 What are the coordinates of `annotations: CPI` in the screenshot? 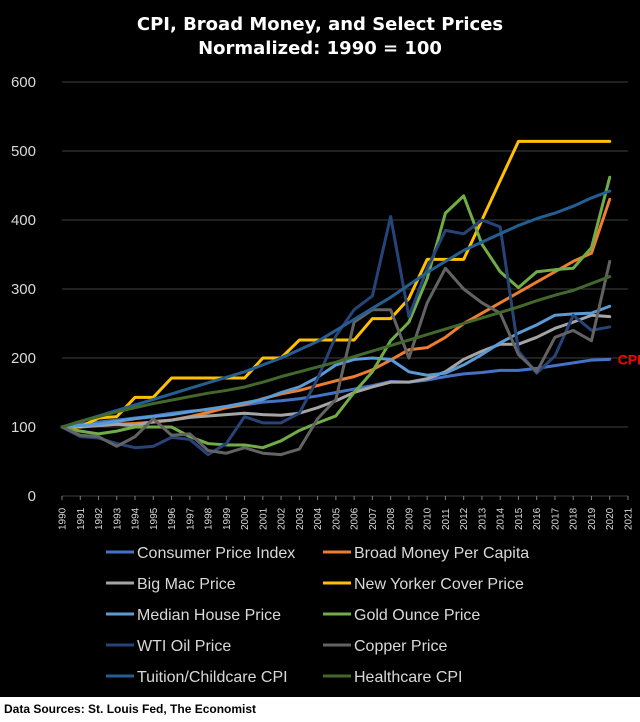 It's located at (629, 359).